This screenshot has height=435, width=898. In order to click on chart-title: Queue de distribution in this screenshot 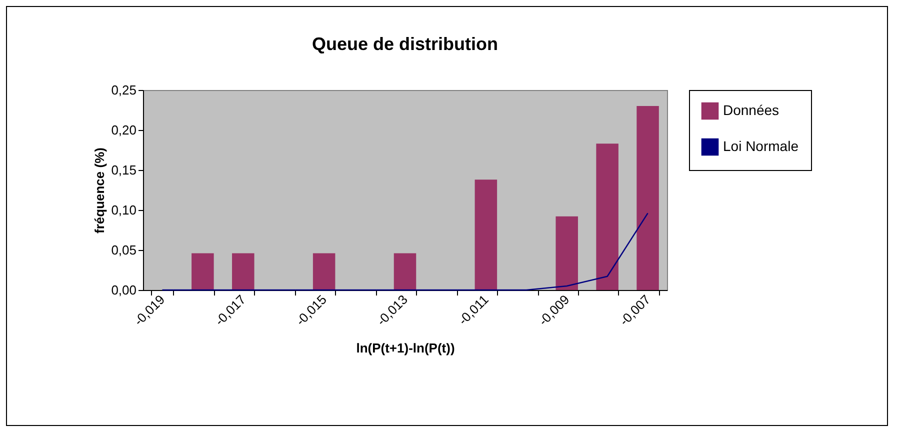, I will do `click(405, 44)`.